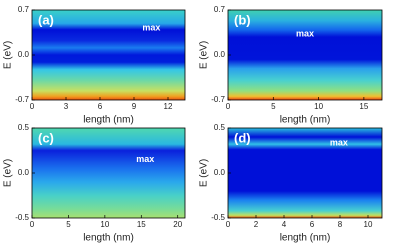  I want to click on x-tick-label: 12, so click(168, 106).